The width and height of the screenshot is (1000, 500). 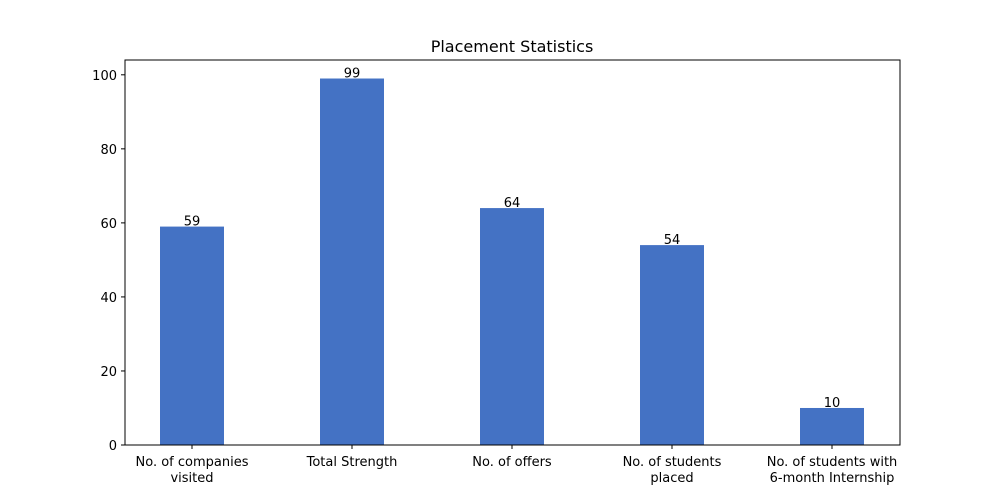 I want to click on y-tick-label-1: 20, so click(x=108, y=372).